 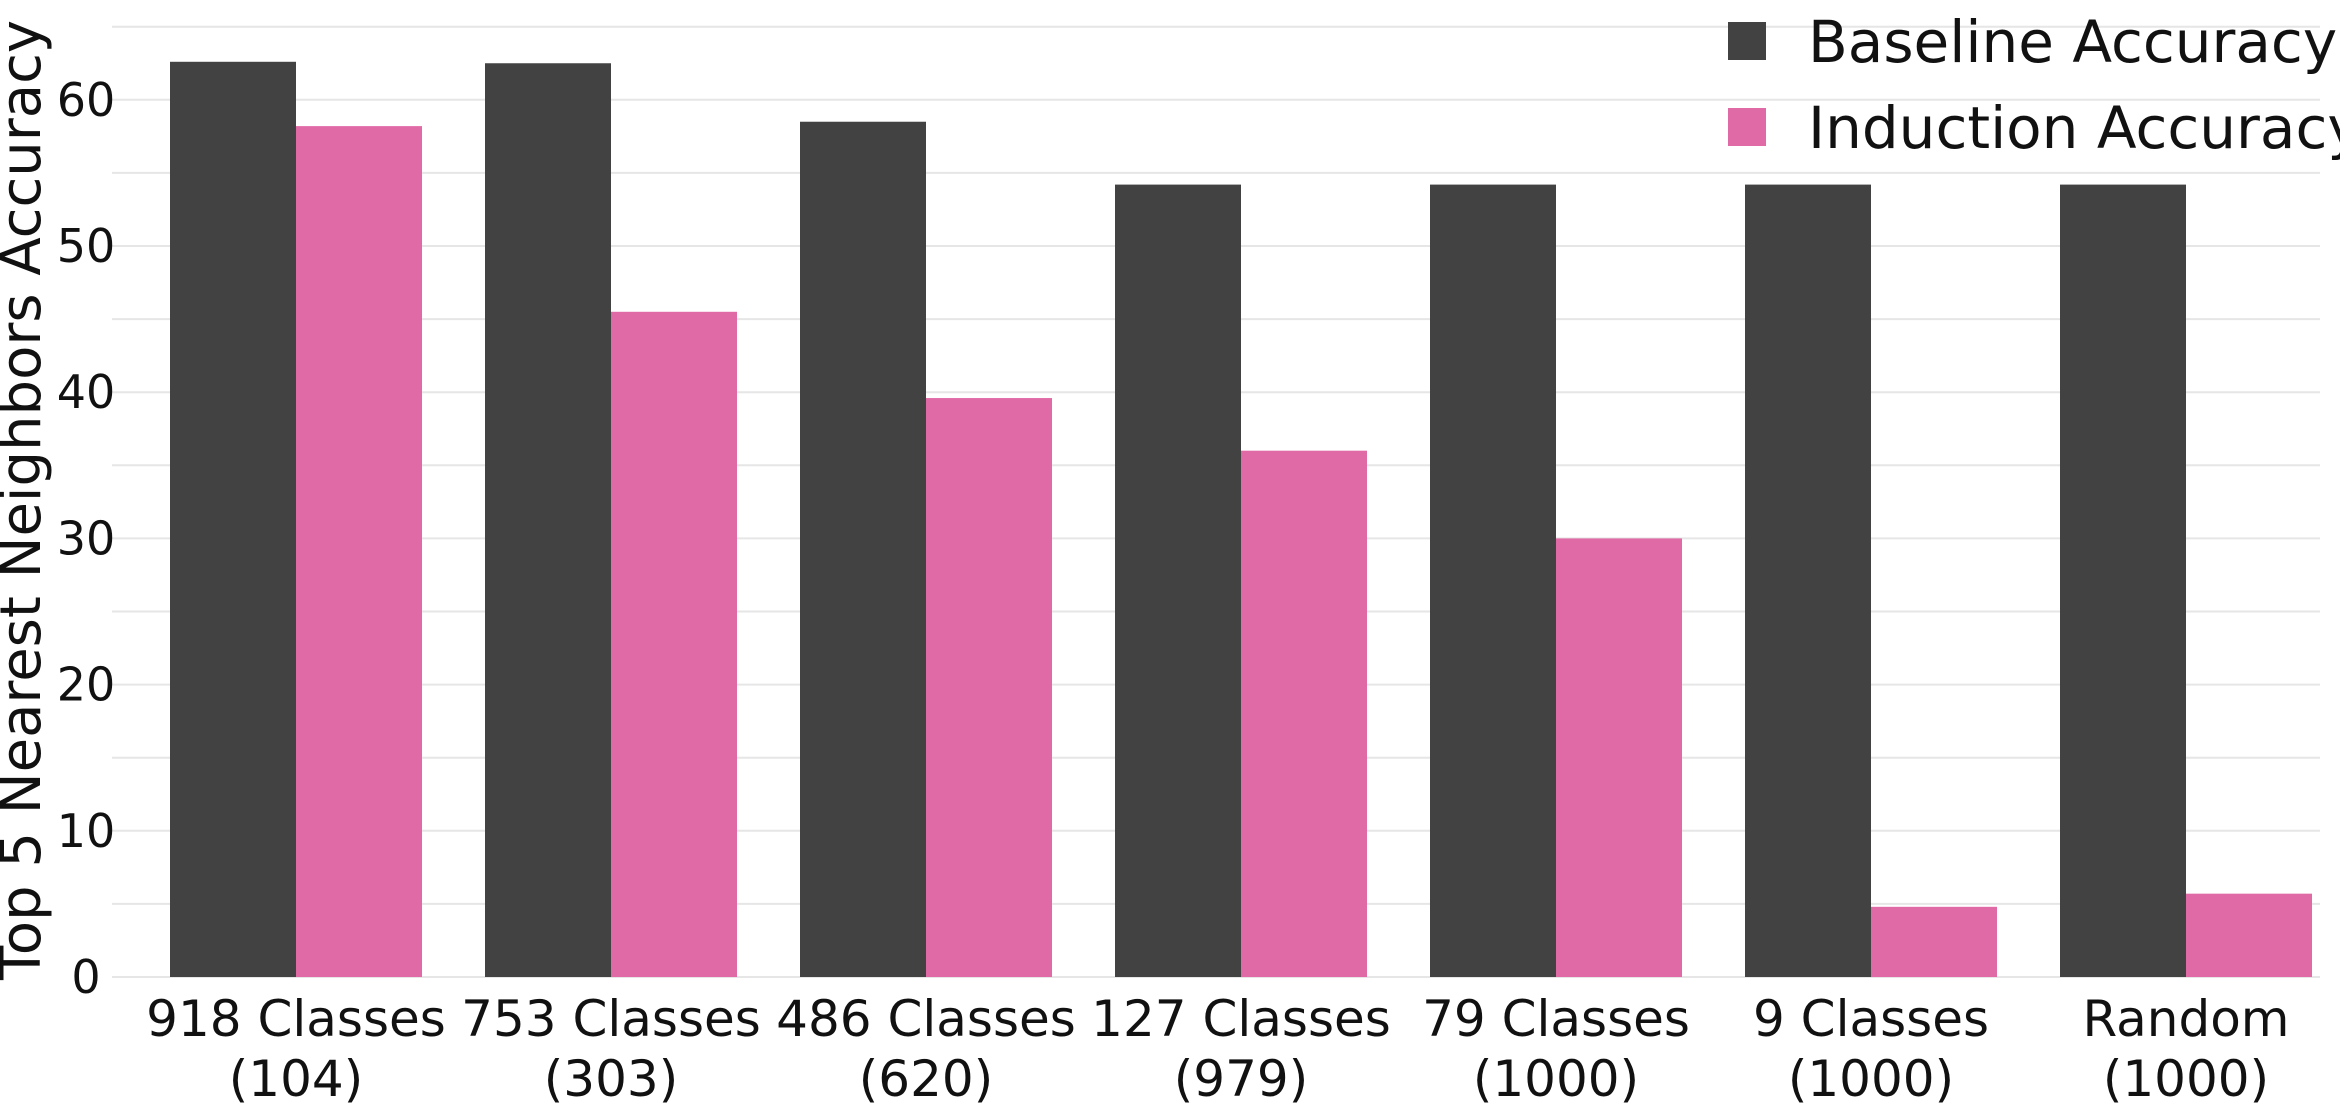 I want to click on x-tick-label: 753 Classes, so click(x=611, y=1019).